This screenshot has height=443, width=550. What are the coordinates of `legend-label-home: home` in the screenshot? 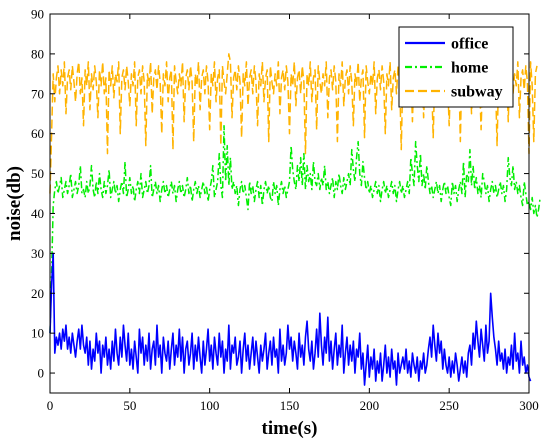 It's located at (469, 68).